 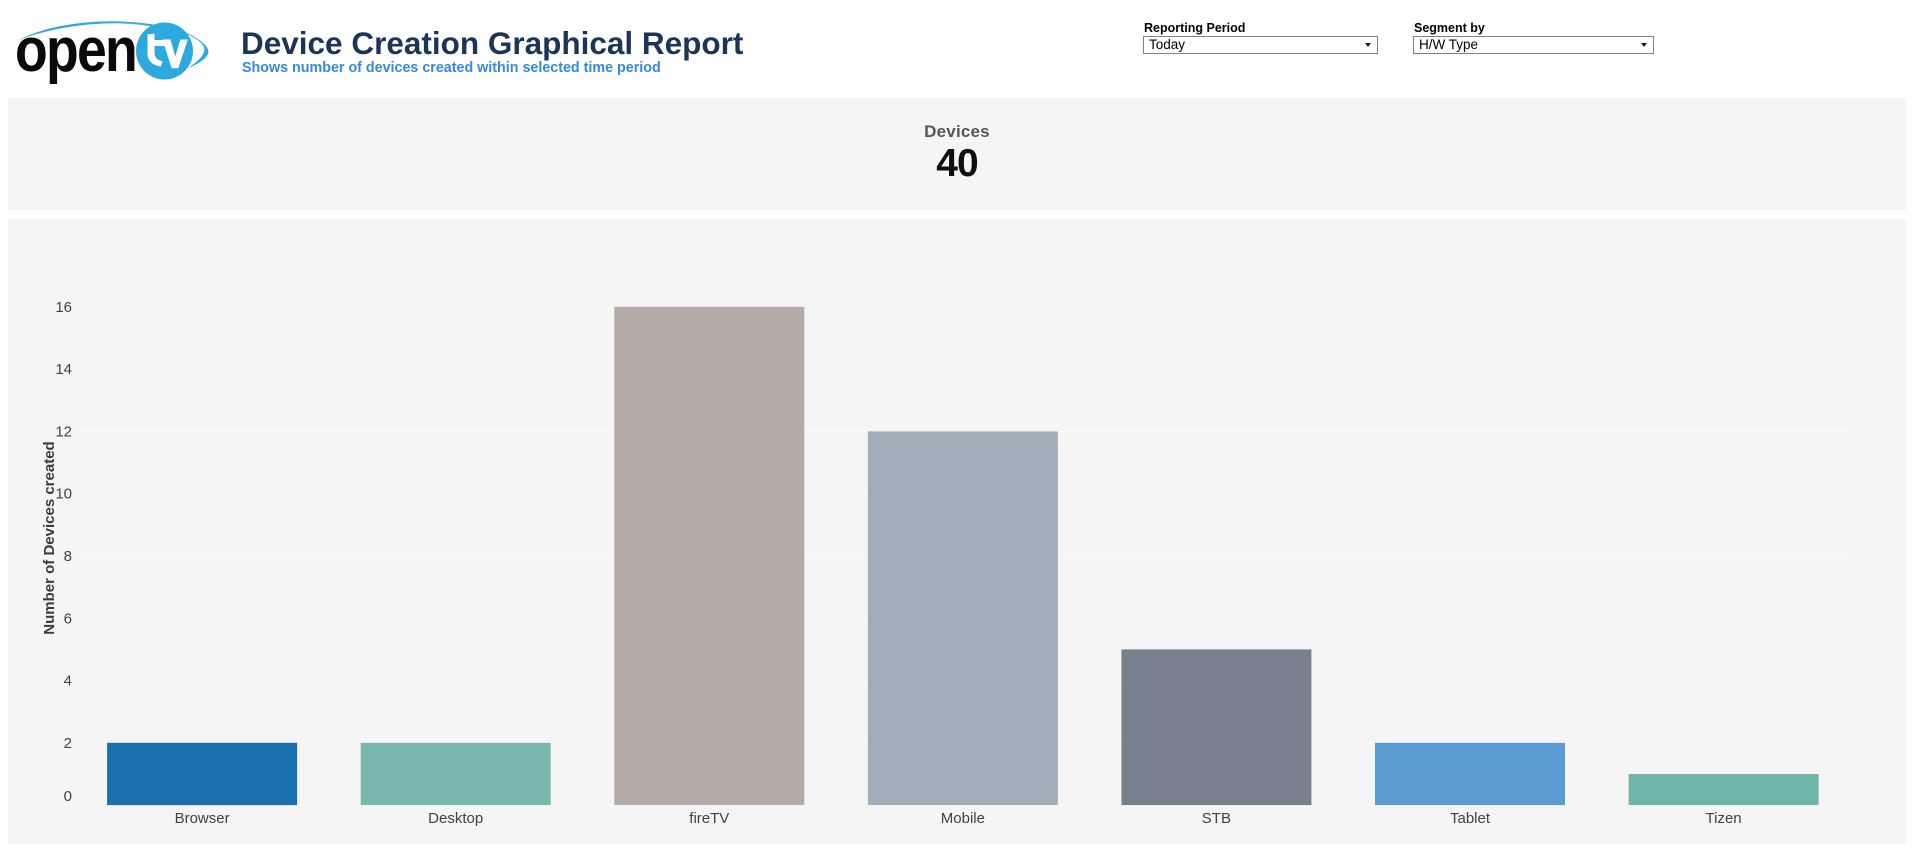 I want to click on svg-text: STB, so click(x=1216, y=818).